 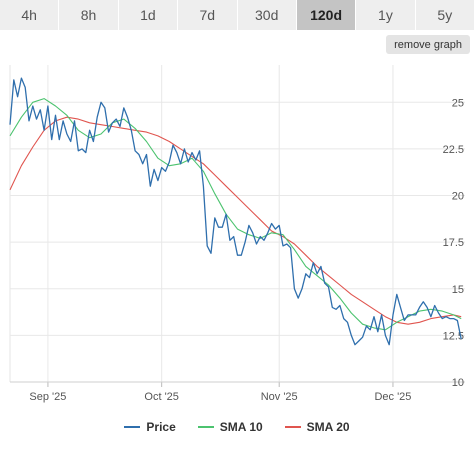 I want to click on tab-7d: 7d, so click(x=208, y=15).